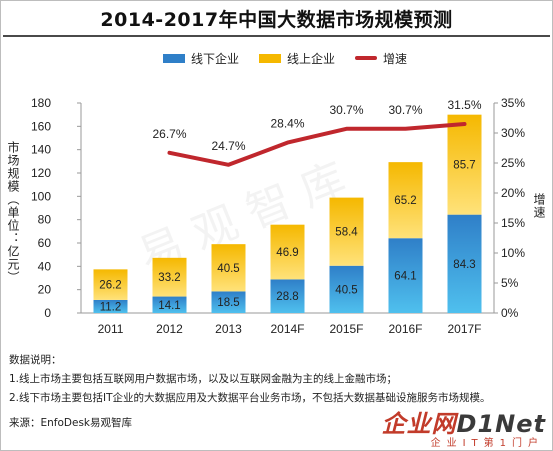  I want to click on growth-line, so click(317, 144).